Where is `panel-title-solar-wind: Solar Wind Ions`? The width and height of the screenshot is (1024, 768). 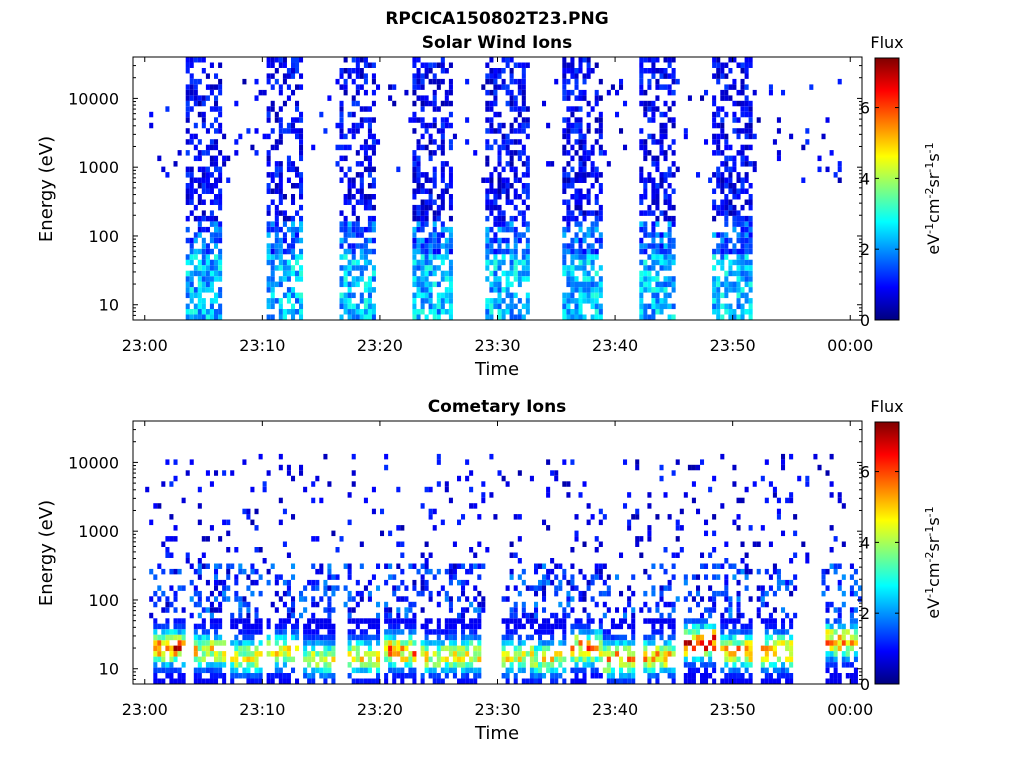 panel-title-solar-wind: Solar Wind Ions is located at coordinates (497, 43).